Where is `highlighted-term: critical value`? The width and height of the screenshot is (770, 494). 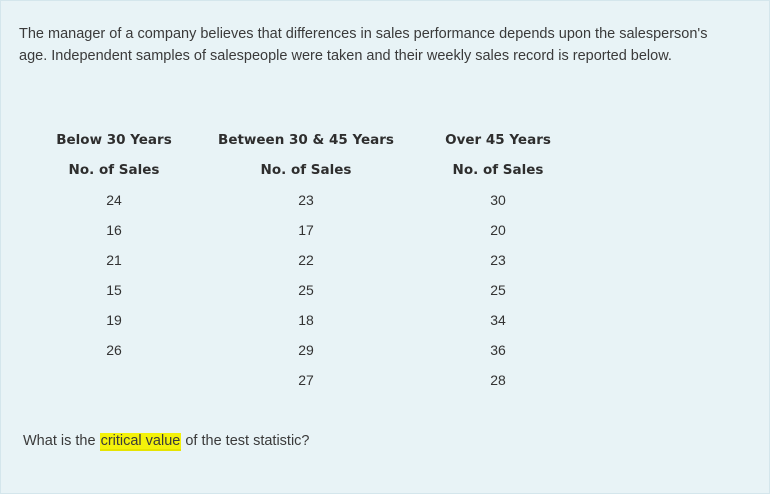 highlighted-term: critical value is located at coordinates (140, 442).